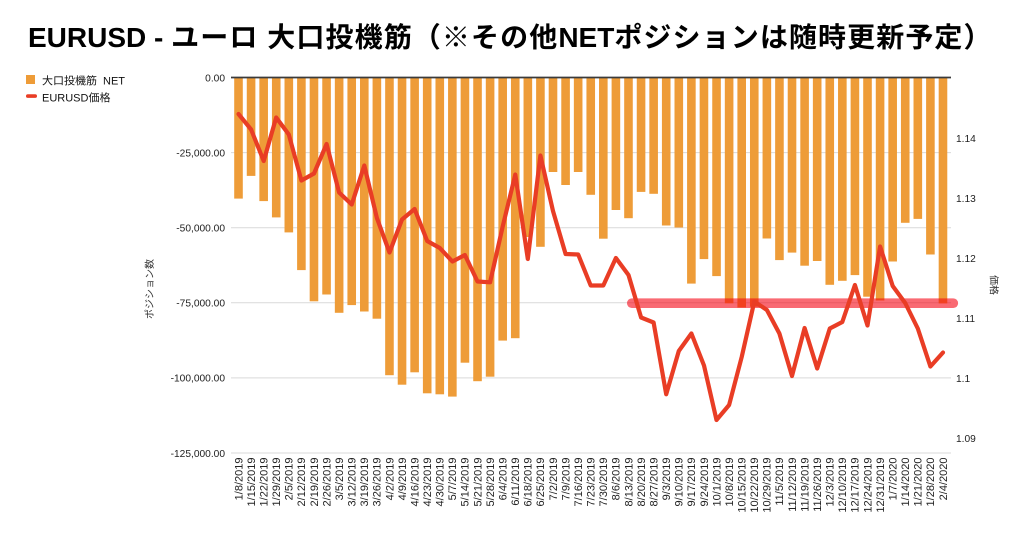 This screenshot has height=537, width=1024. Describe the element at coordinates (478, 482) in the screenshot. I see `svg-text: 5/21/2019` at that location.